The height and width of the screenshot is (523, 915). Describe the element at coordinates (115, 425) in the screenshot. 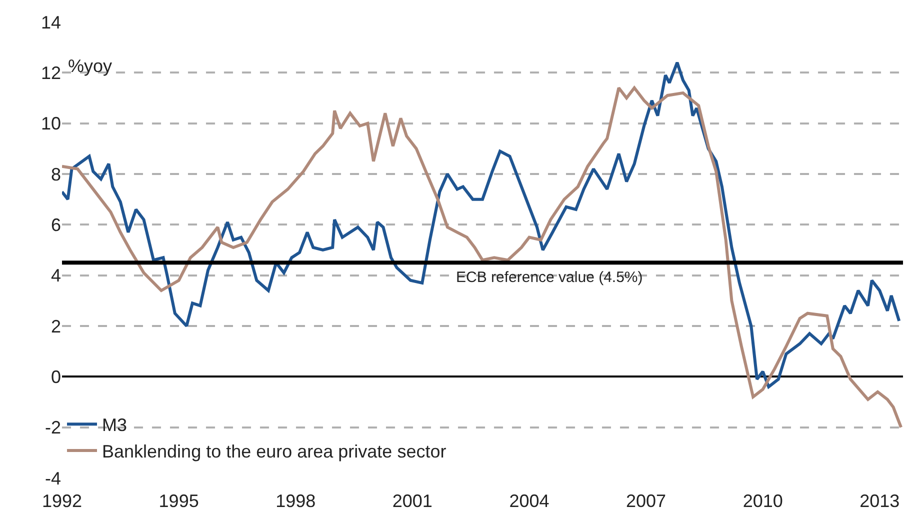

I see `legend-label: M3` at that location.